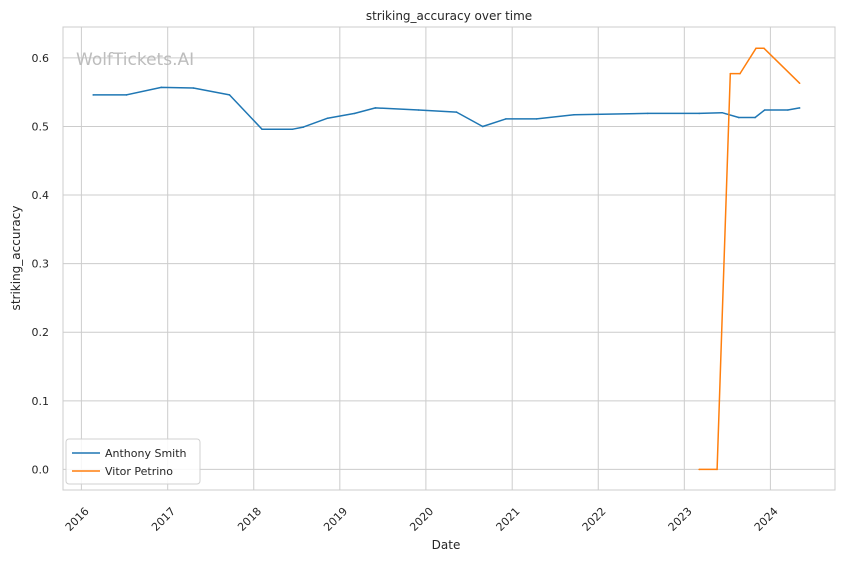  Describe the element at coordinates (41, 195) in the screenshot. I see `y-tick-label-4: 0.4` at that location.